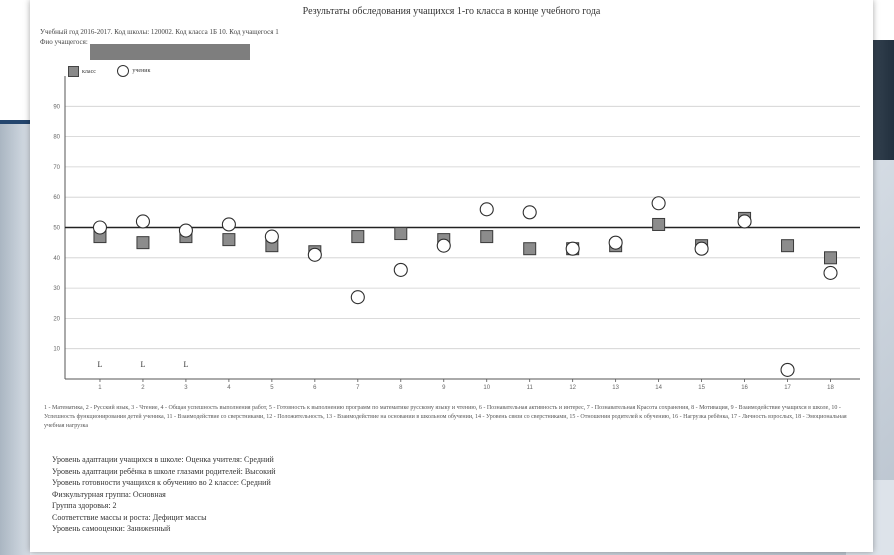  What do you see at coordinates (123, 71) in the screenshot?
I see `circle-marker-icon` at bounding box center [123, 71].